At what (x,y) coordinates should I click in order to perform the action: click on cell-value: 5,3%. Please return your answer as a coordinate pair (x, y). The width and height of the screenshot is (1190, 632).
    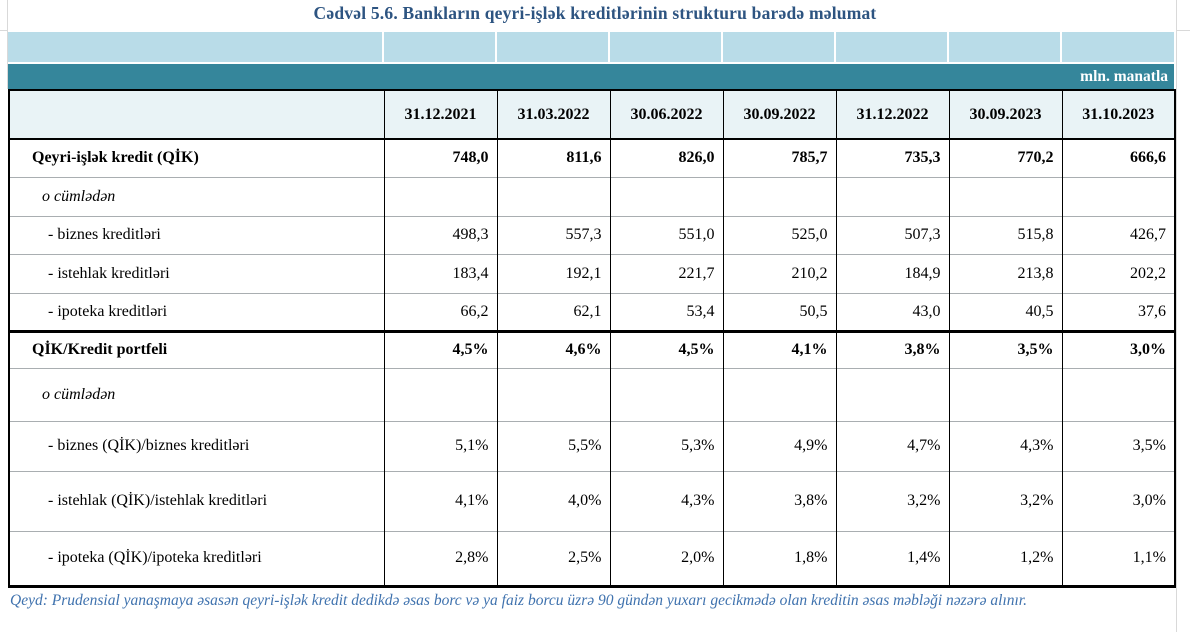
    Looking at the image, I should click on (666, 446).